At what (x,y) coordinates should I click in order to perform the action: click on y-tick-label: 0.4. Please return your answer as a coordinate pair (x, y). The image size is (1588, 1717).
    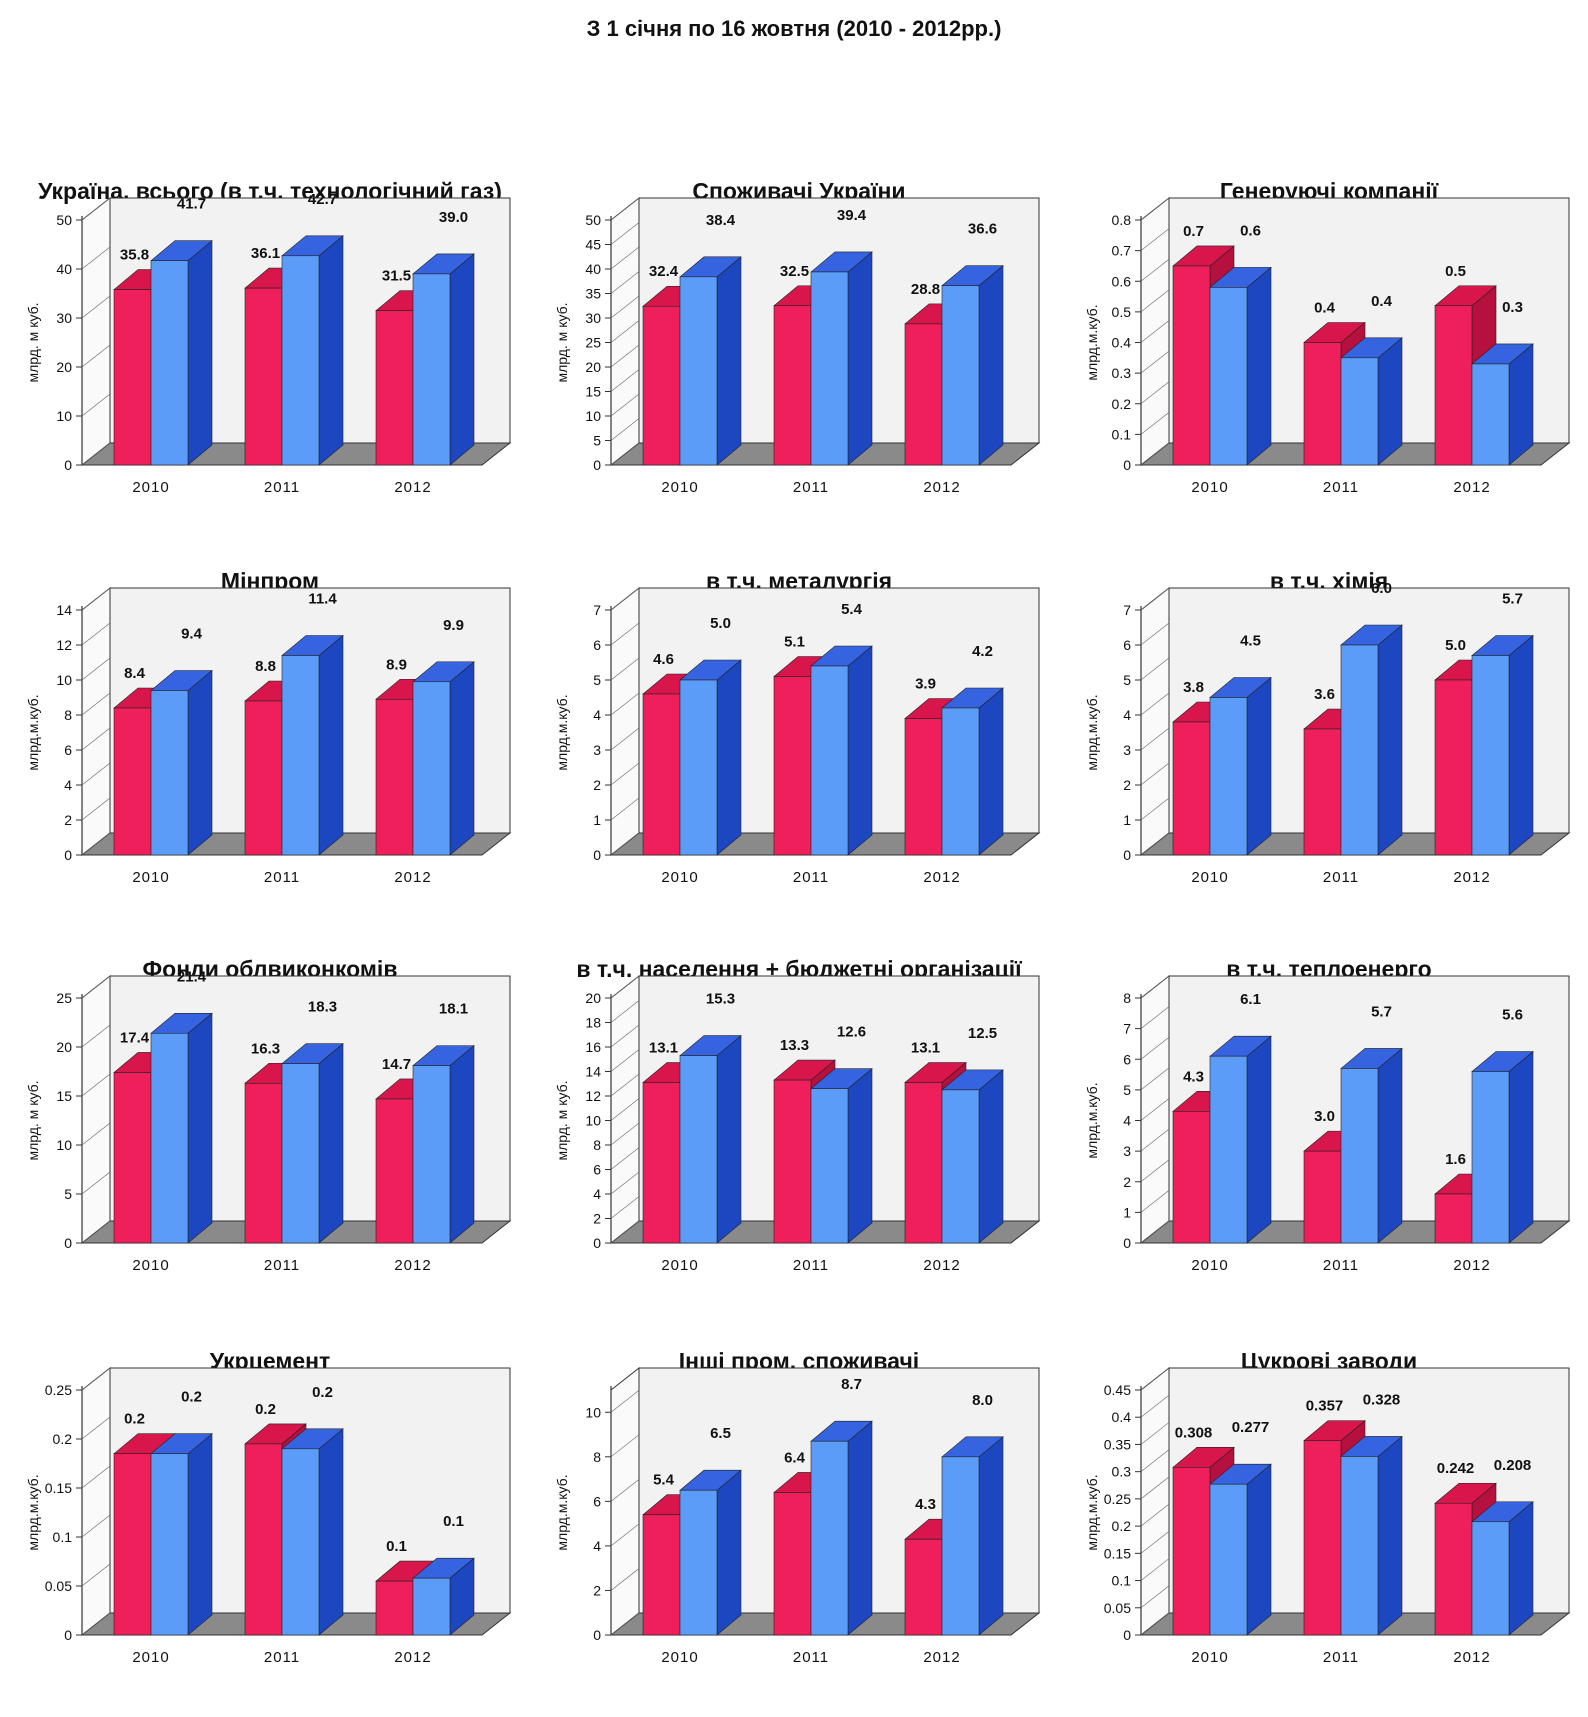
    Looking at the image, I should click on (1122, 343).